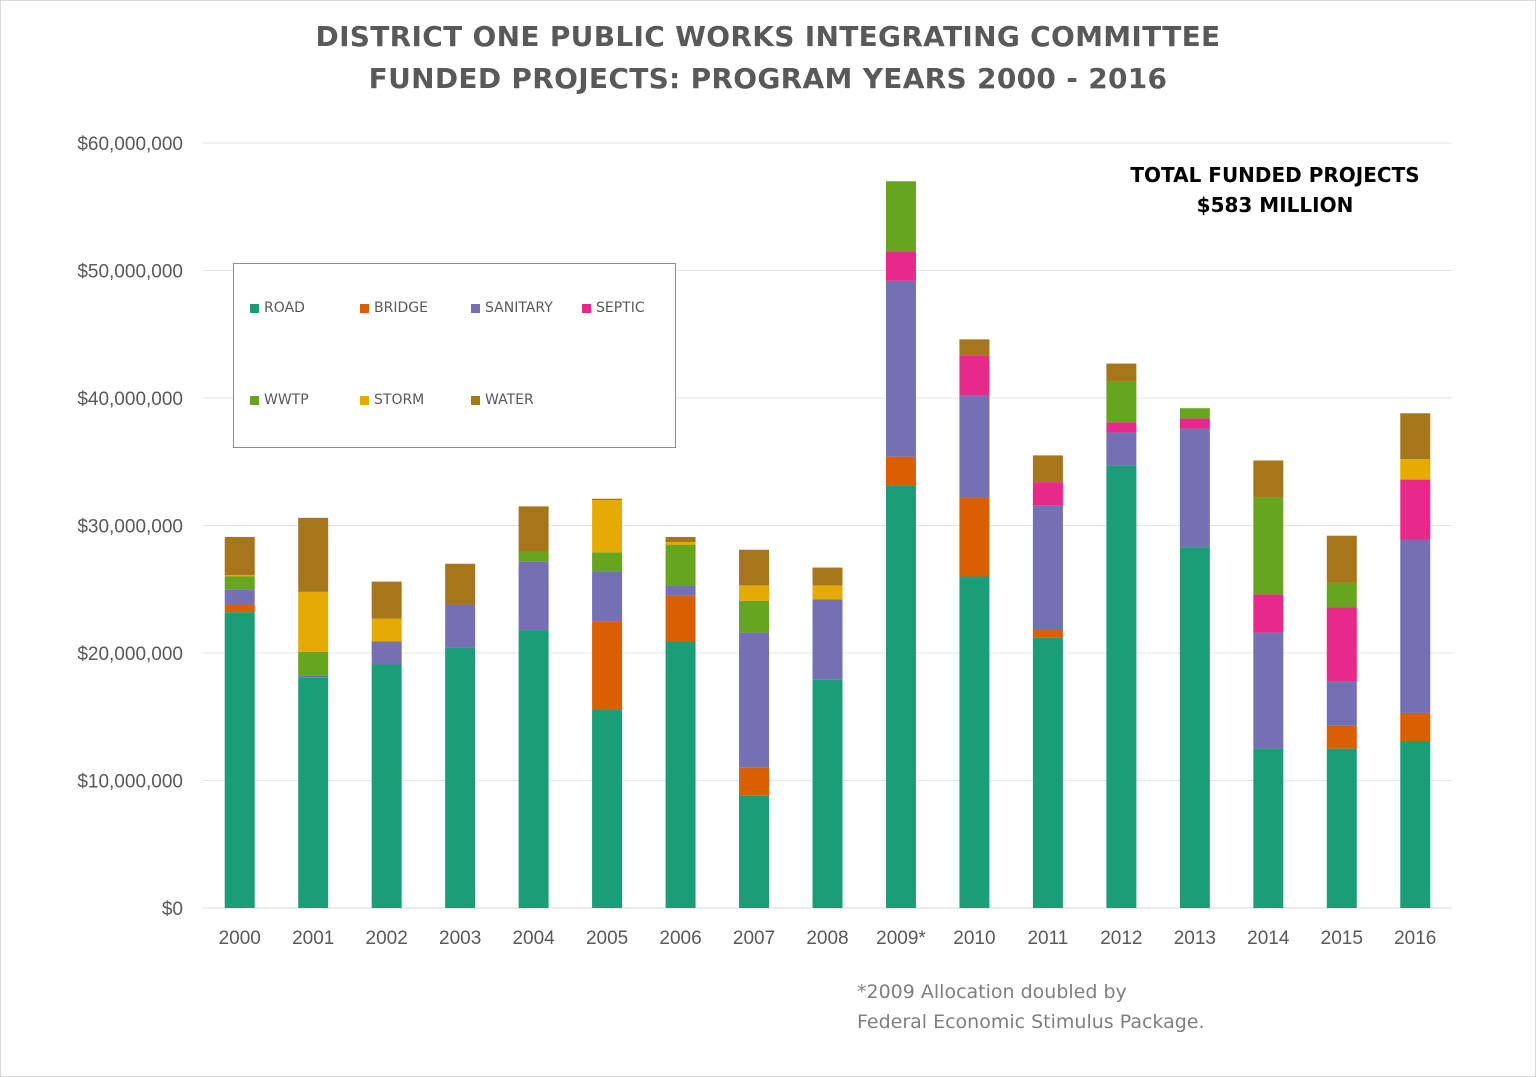 The width and height of the screenshot is (1536, 1077). What do you see at coordinates (1268, 828) in the screenshot?
I see `bar-segment-road-2014` at bounding box center [1268, 828].